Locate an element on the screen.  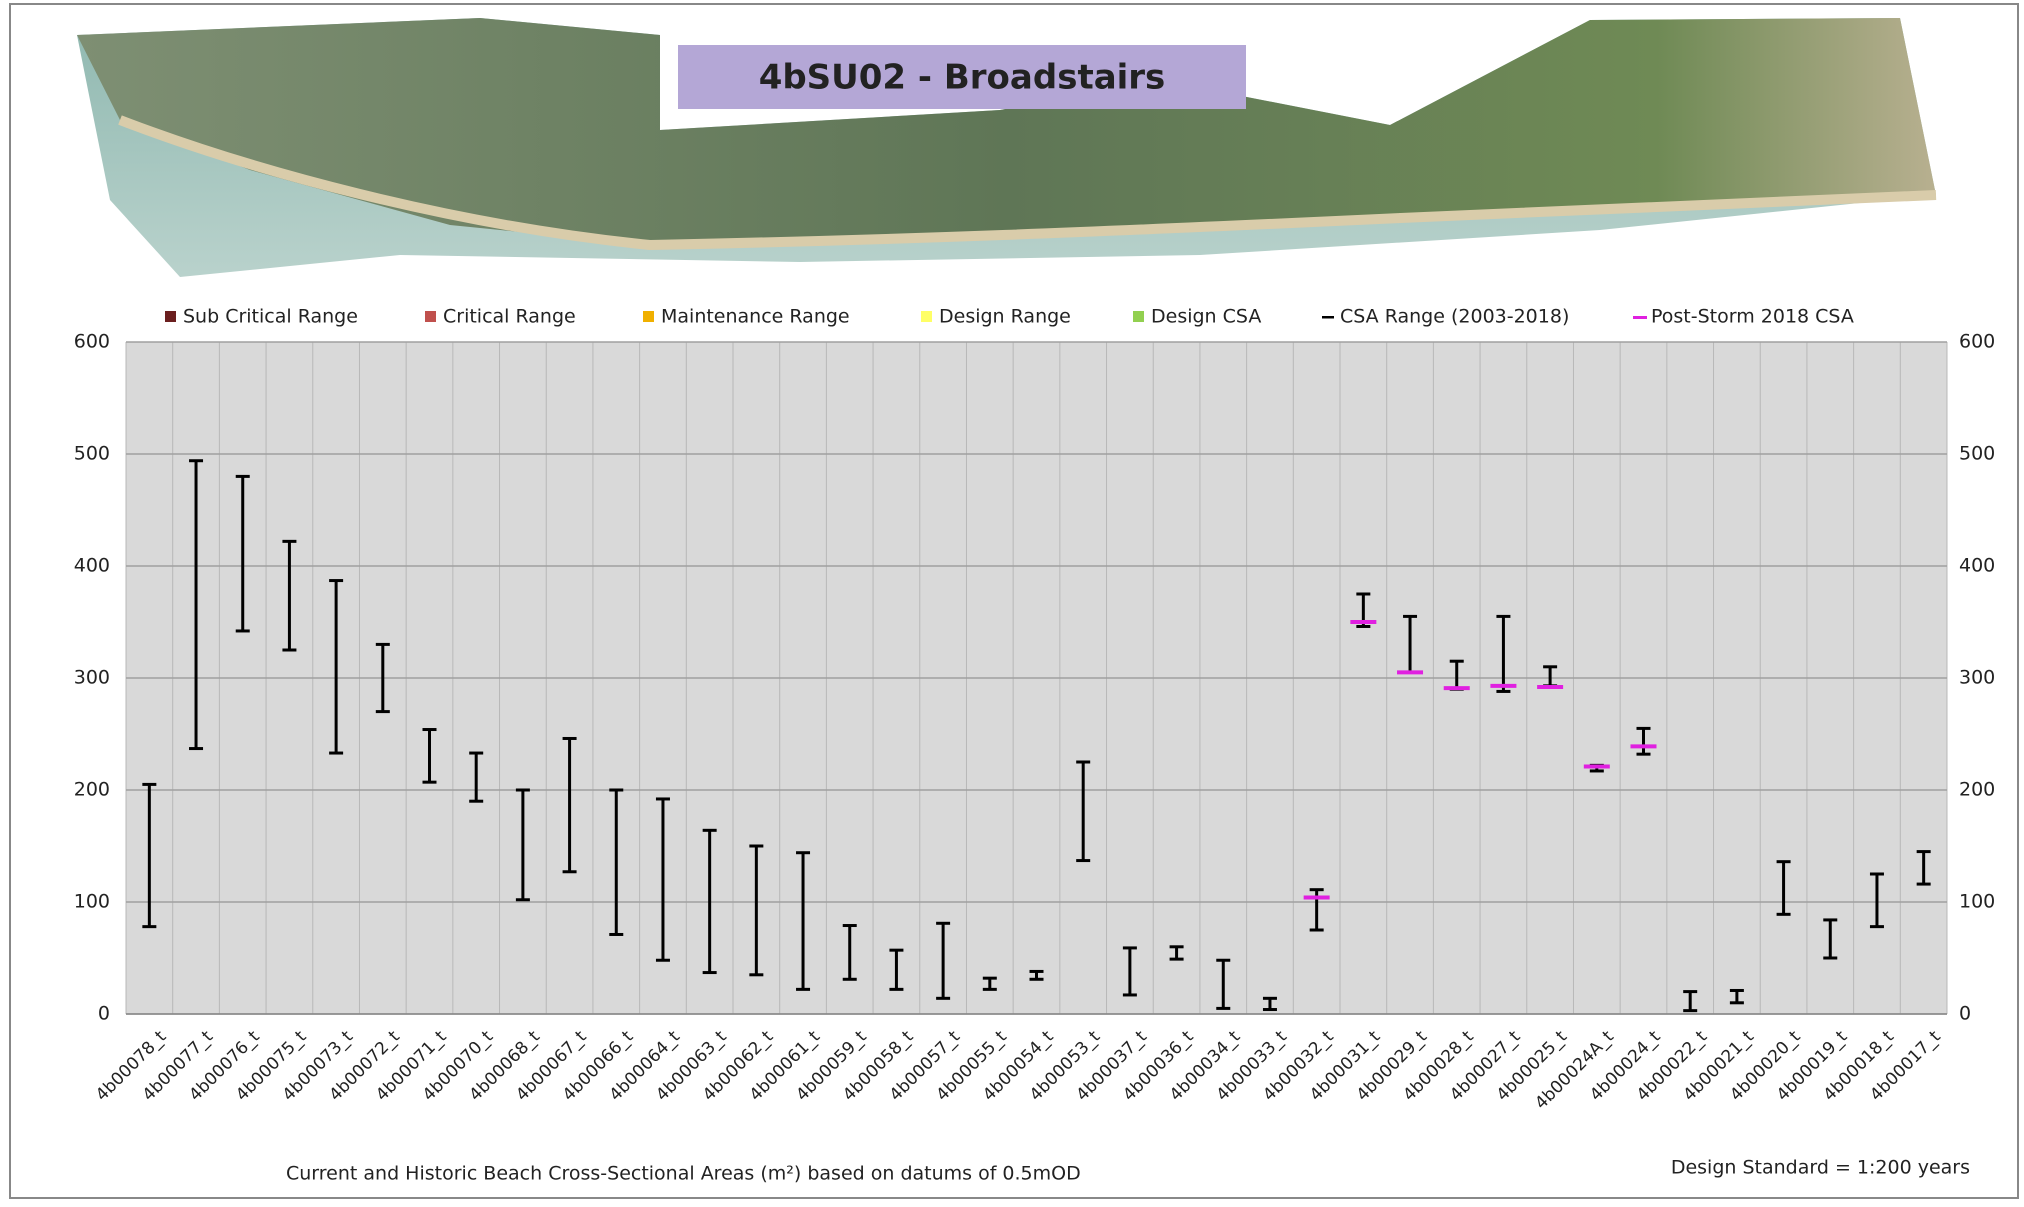
y-tick-label: 600 is located at coordinates (92, 342).